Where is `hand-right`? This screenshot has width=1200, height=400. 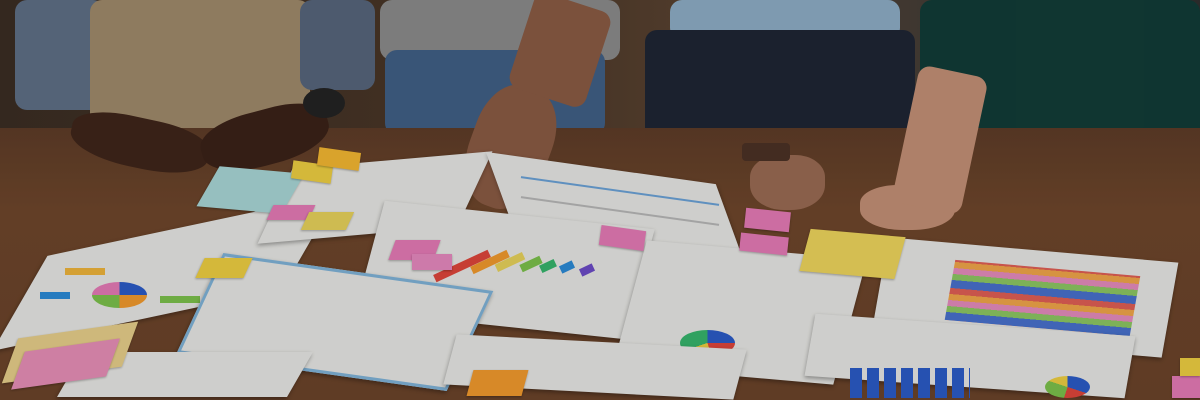
hand-right is located at coordinates (787, 182).